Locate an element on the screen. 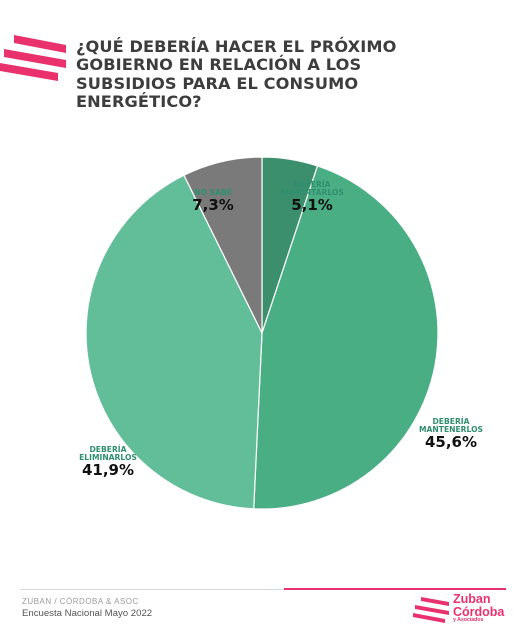 The width and height of the screenshot is (523, 633). logo-line-1: Zuban is located at coordinates (472, 599).